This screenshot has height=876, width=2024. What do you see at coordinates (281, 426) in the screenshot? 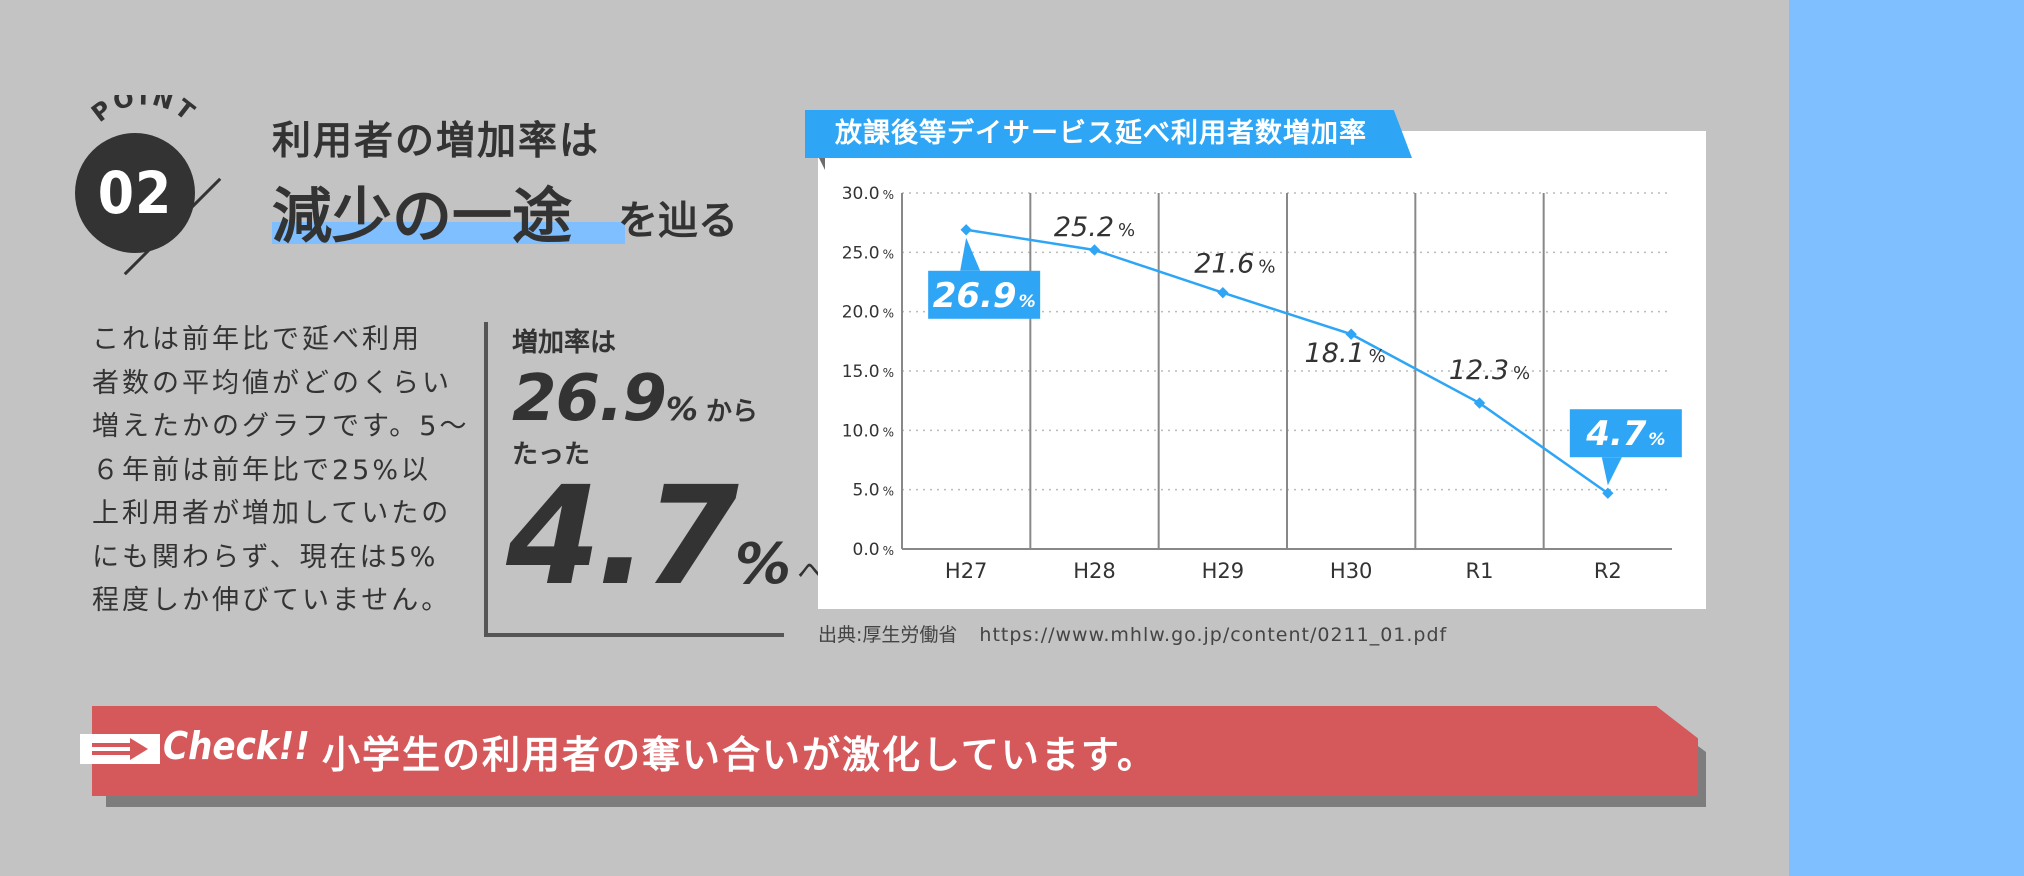
I see `body-line: 増えたかのグラフです。5〜` at bounding box center [281, 426].